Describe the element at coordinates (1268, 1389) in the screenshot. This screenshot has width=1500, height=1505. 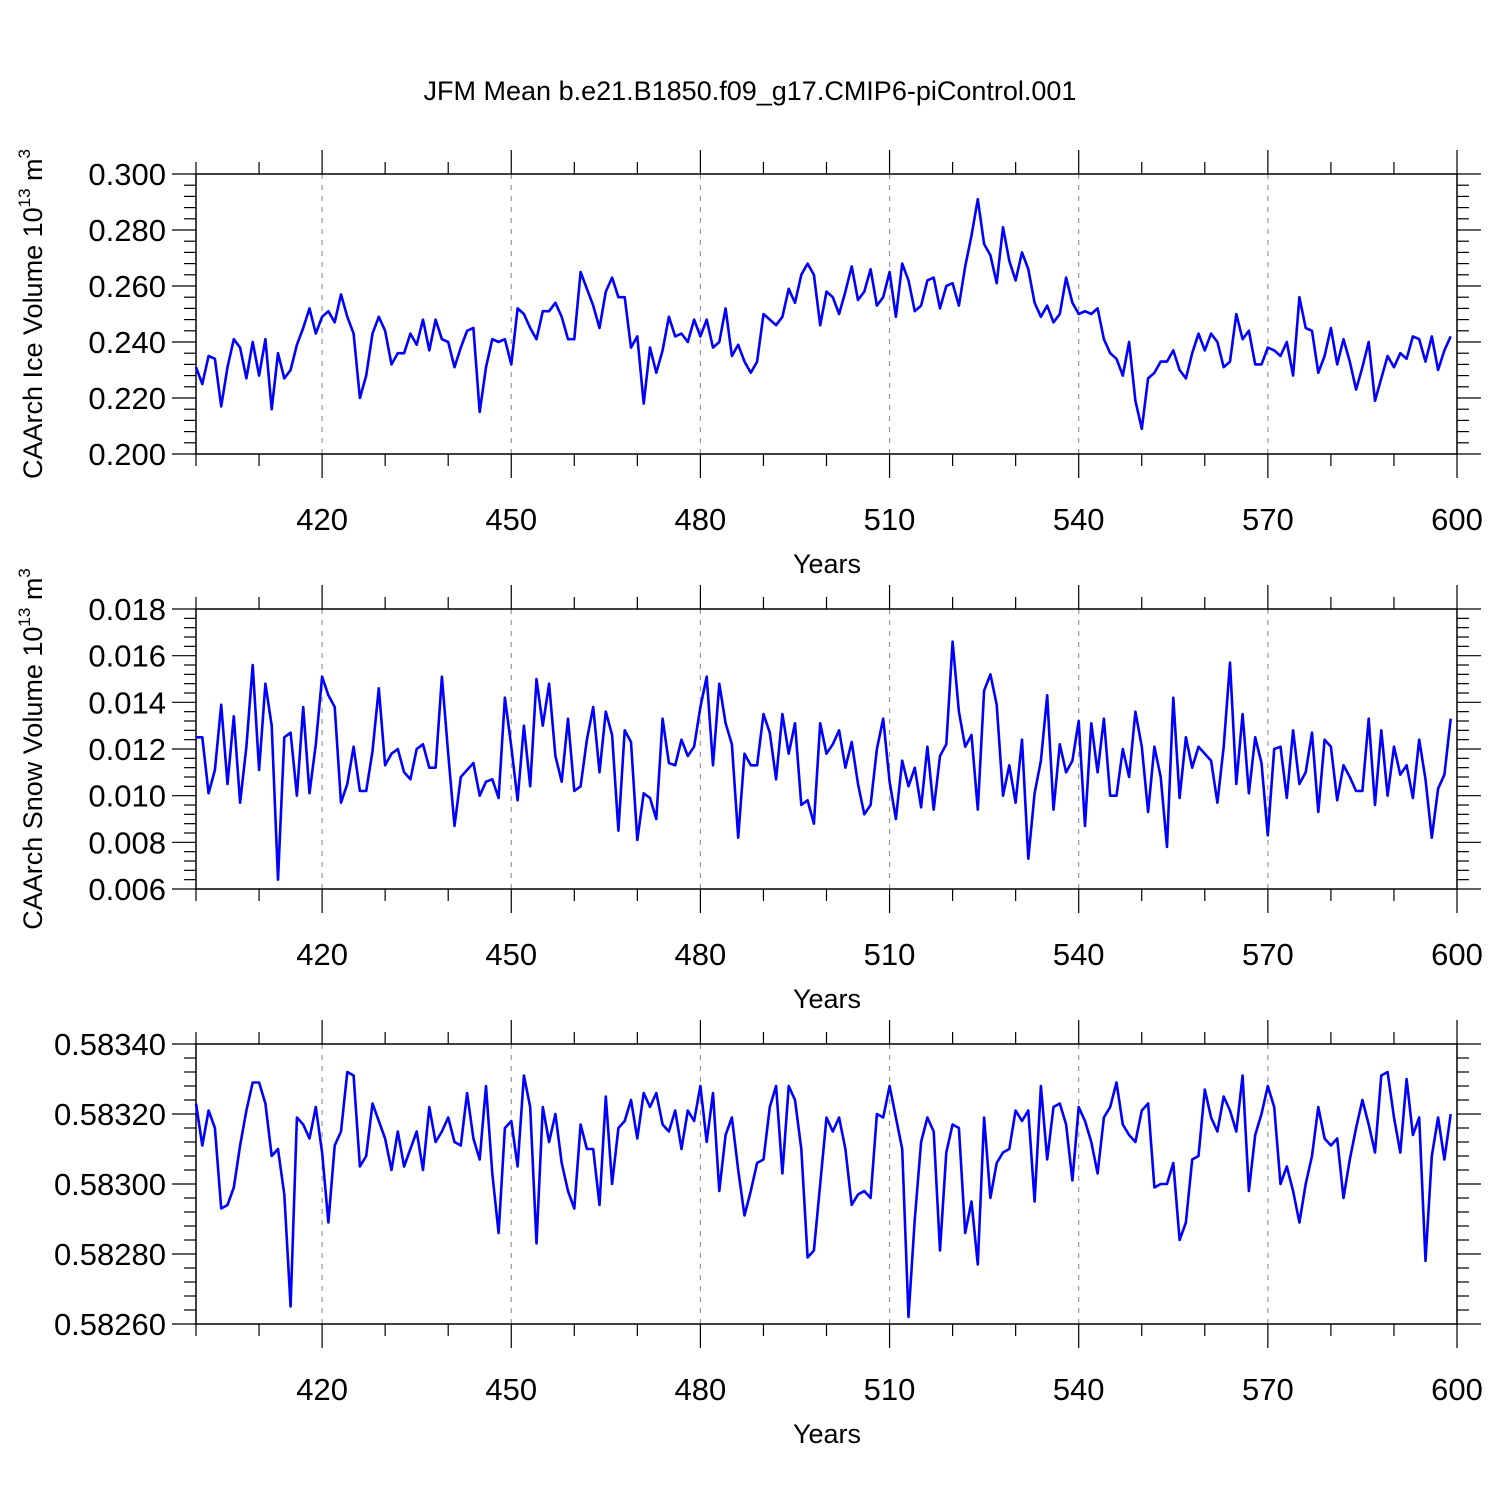
I see `chart-3-xtick-label: 570` at that location.